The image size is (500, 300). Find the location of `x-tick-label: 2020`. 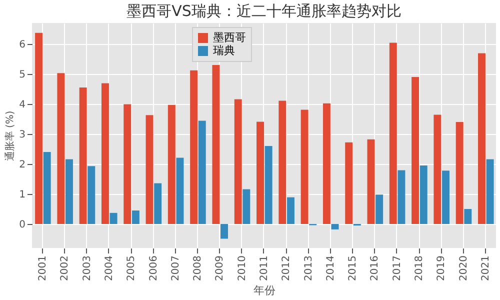

x-tick-label: 2020 is located at coordinates (464, 268).